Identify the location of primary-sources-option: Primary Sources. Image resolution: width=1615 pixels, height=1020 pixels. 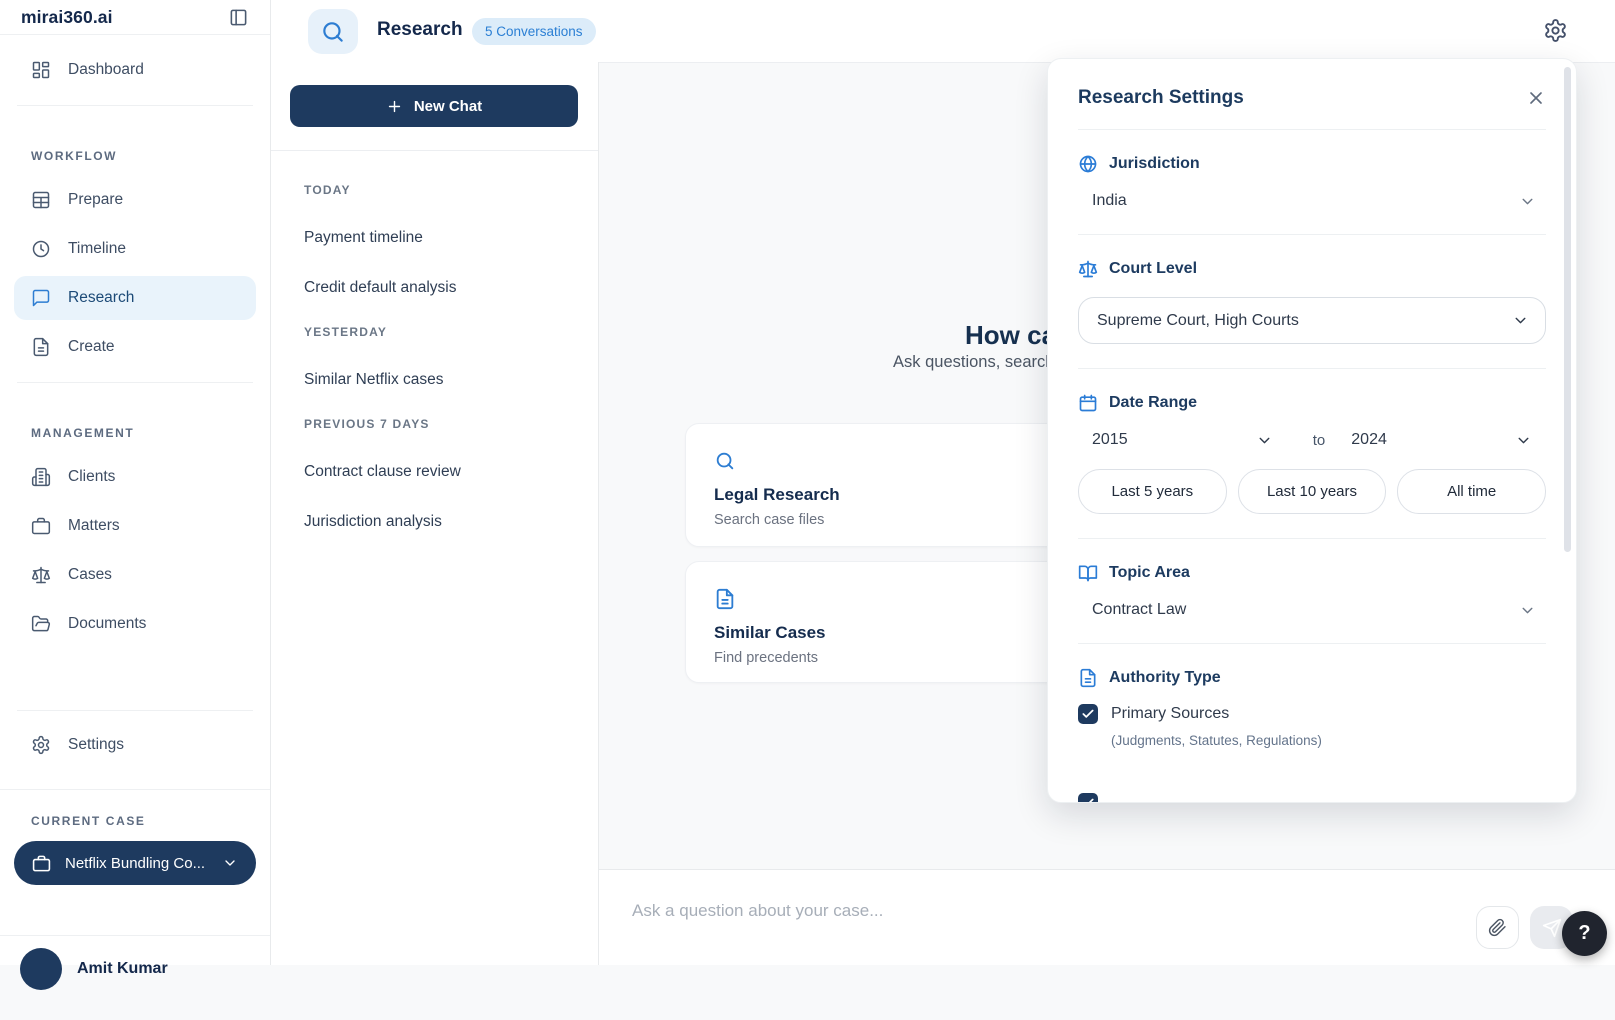
(1312, 714).